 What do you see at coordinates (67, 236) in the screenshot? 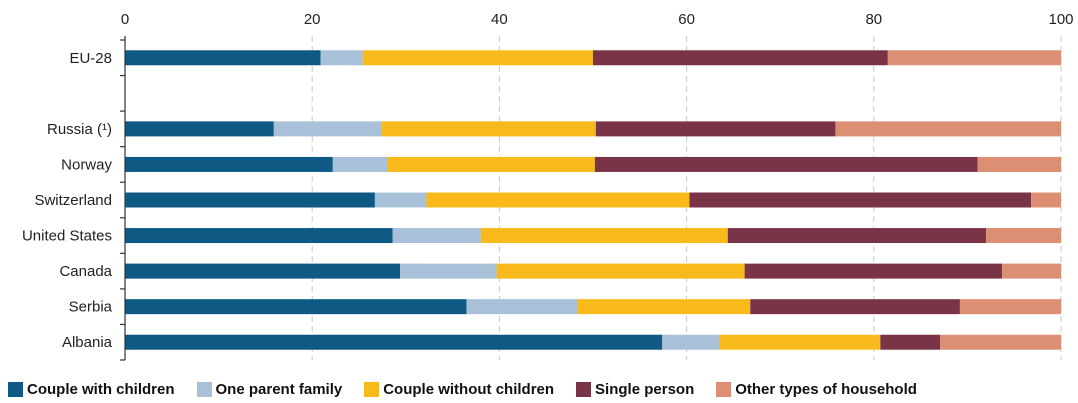
I see `category-label: United States` at bounding box center [67, 236].